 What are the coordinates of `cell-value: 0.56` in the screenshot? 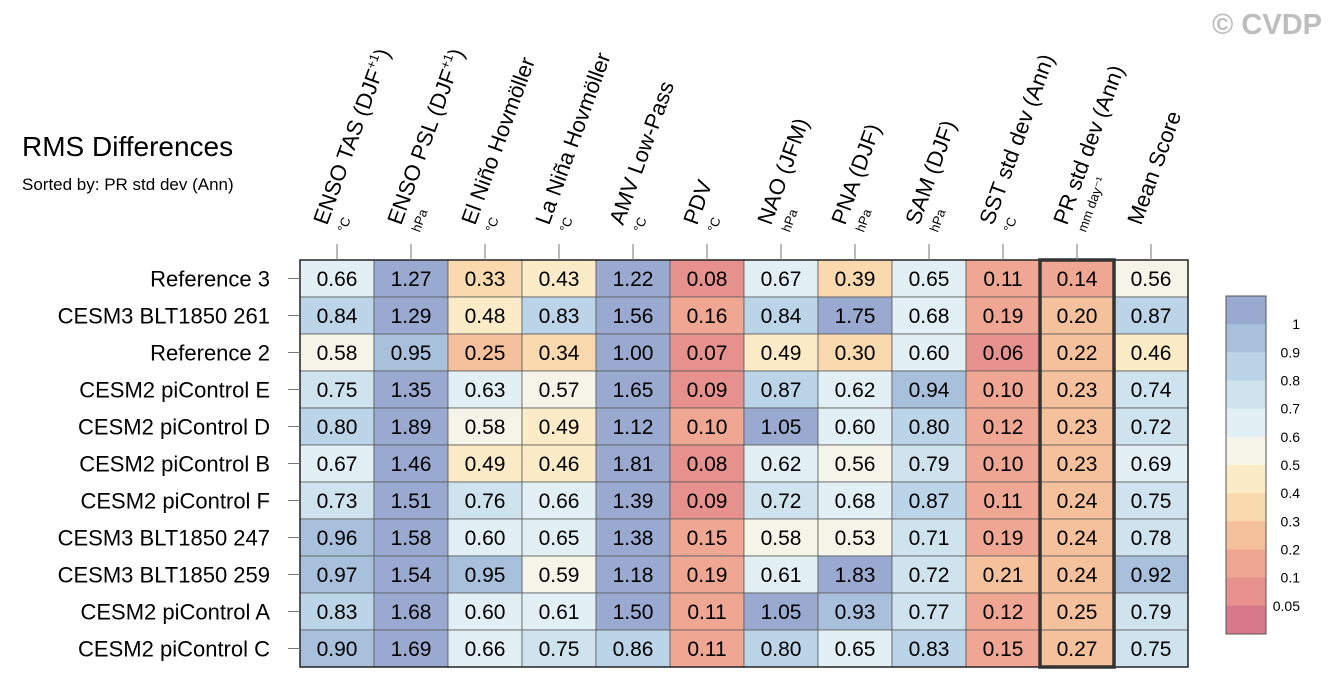 It's located at (855, 464).